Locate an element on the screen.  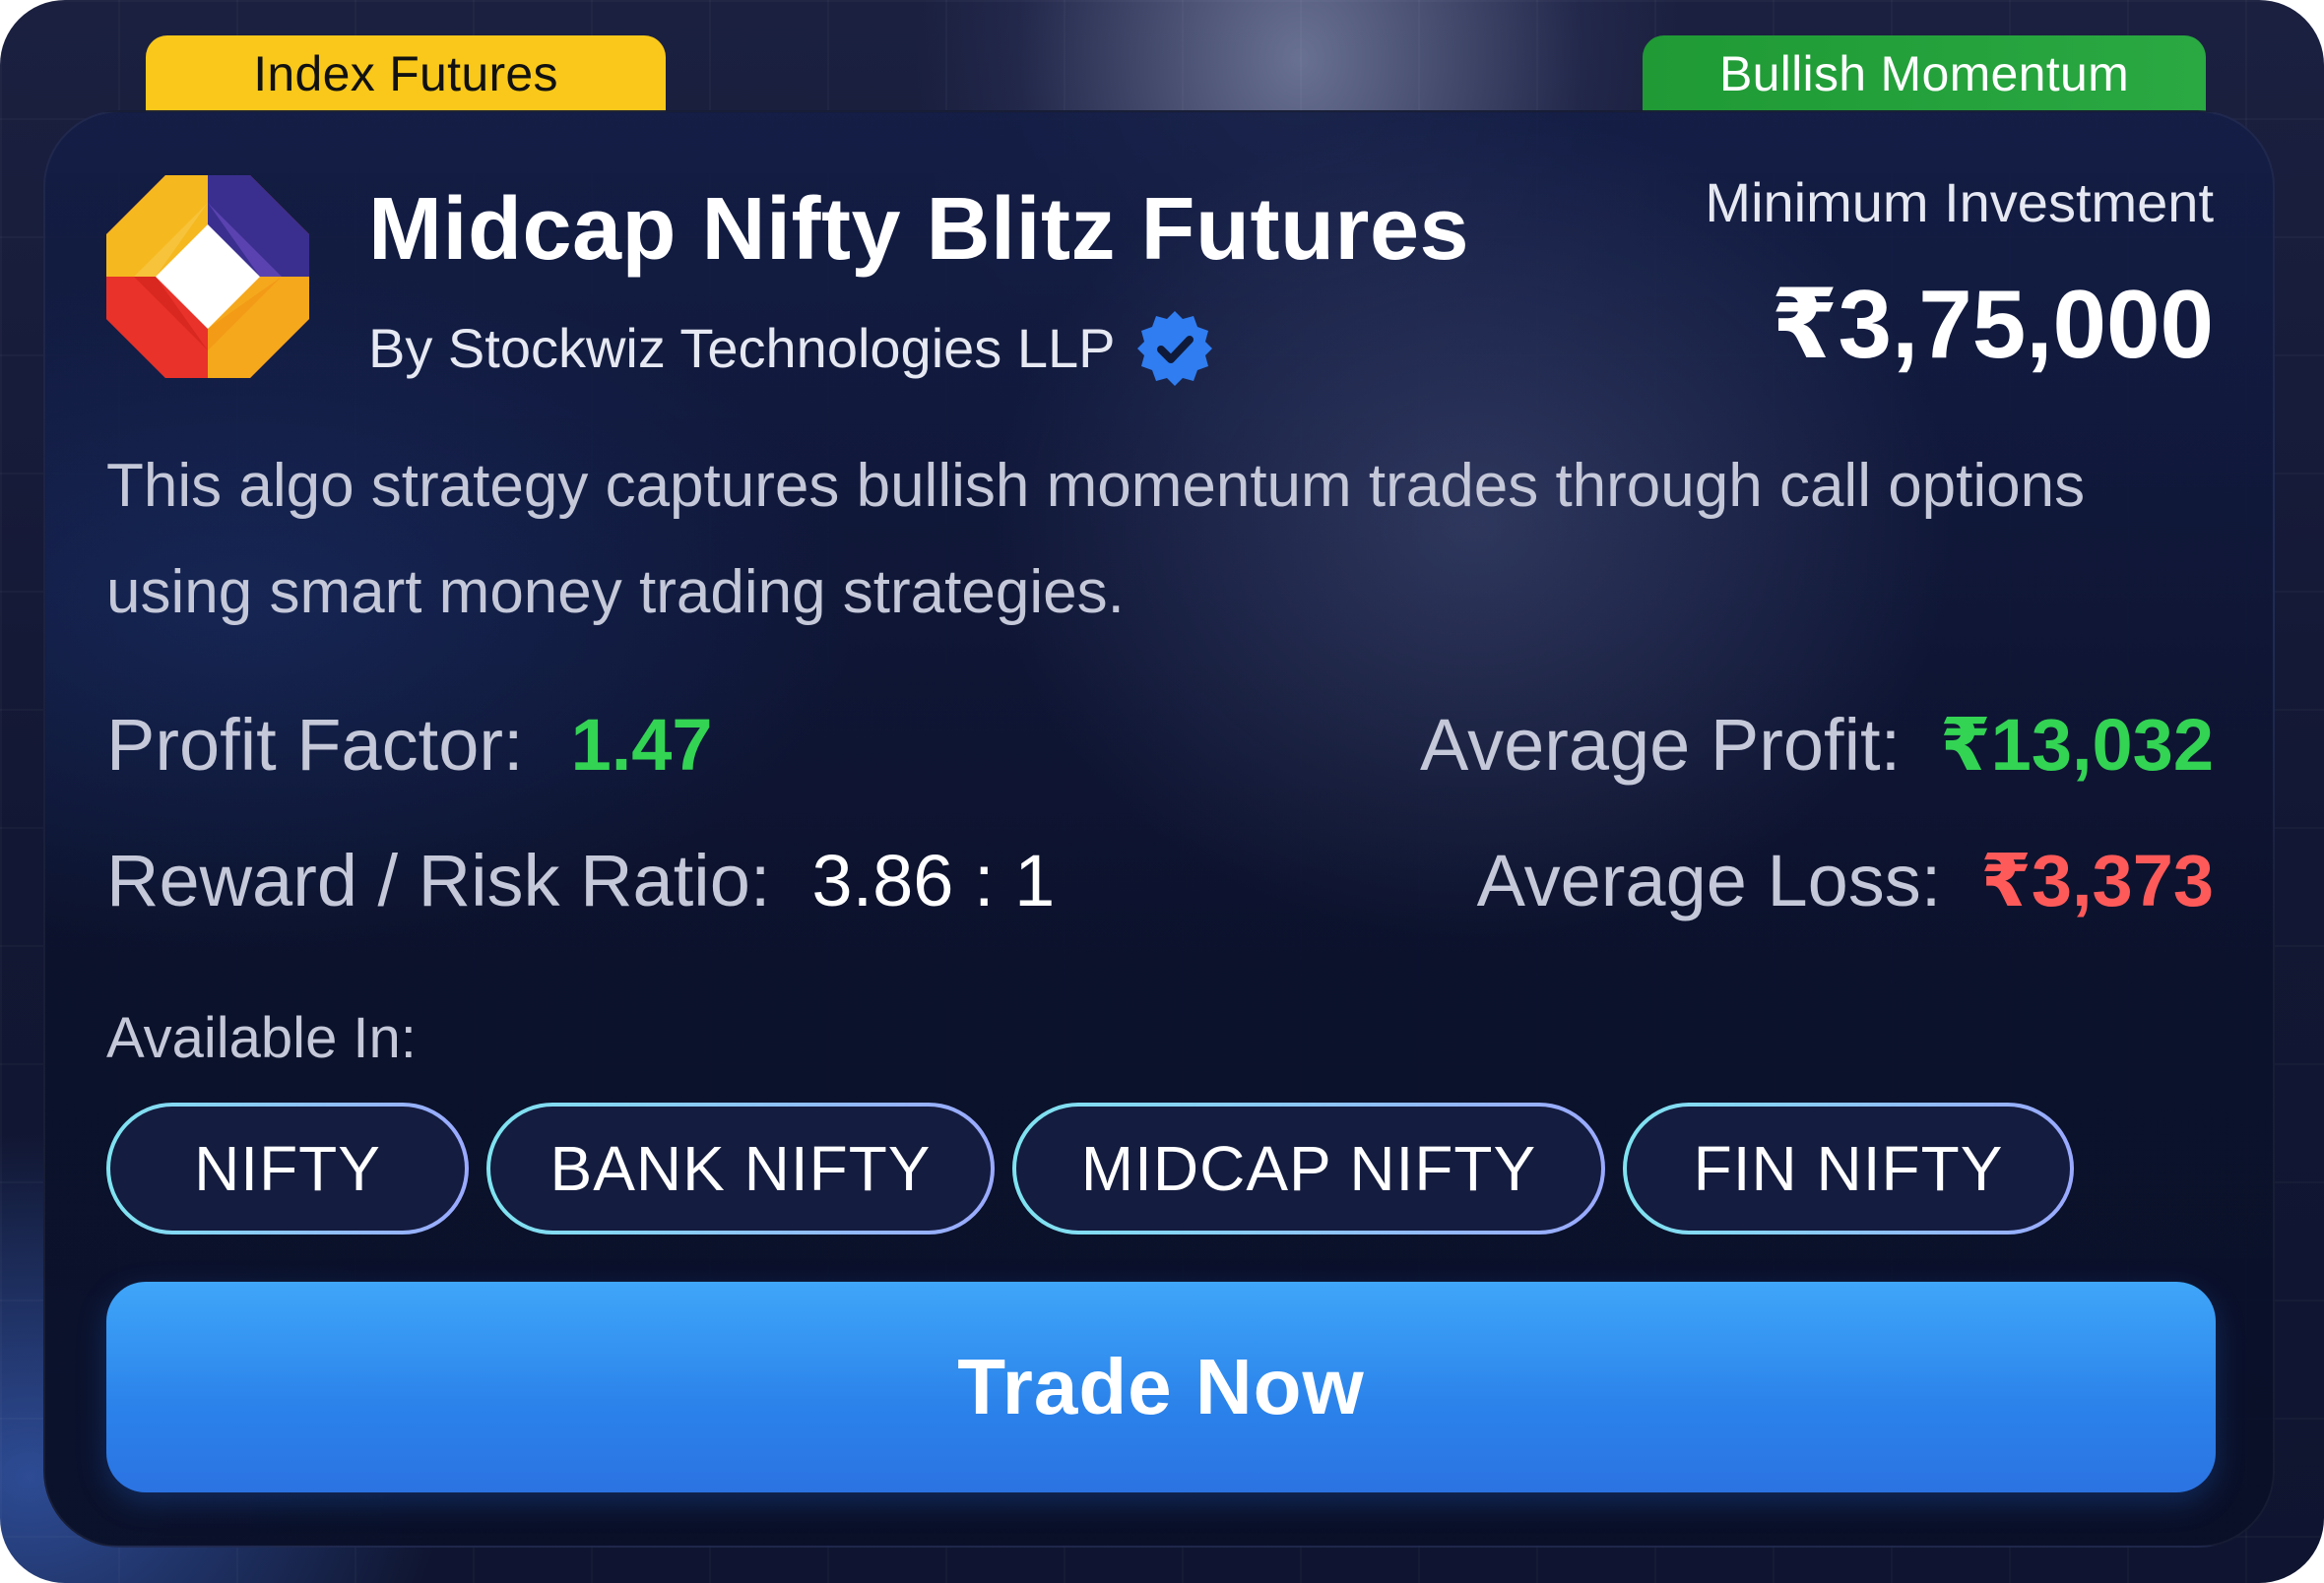
chip-bank-nifty: BANK NIFTY is located at coordinates (740, 1169).